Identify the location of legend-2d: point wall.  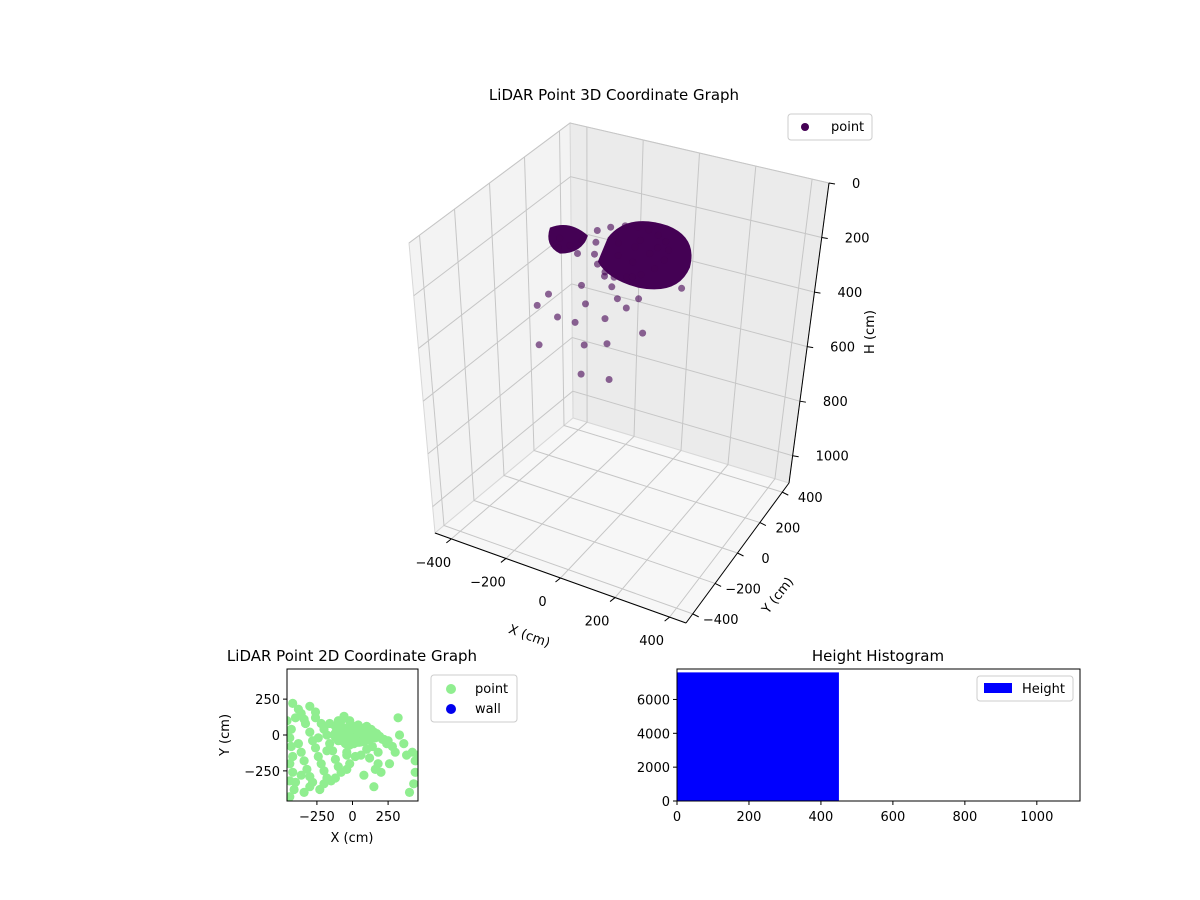
(474, 698).